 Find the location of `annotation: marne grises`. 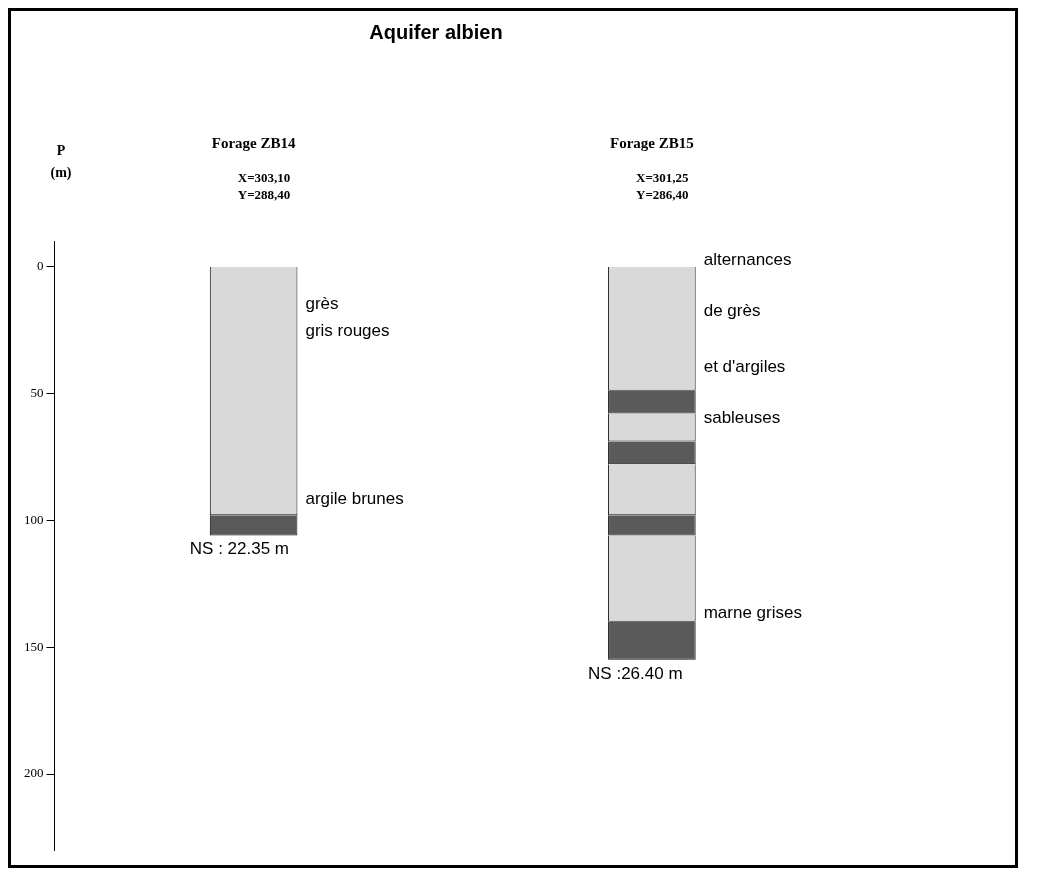

annotation: marne grises is located at coordinates (752, 612).